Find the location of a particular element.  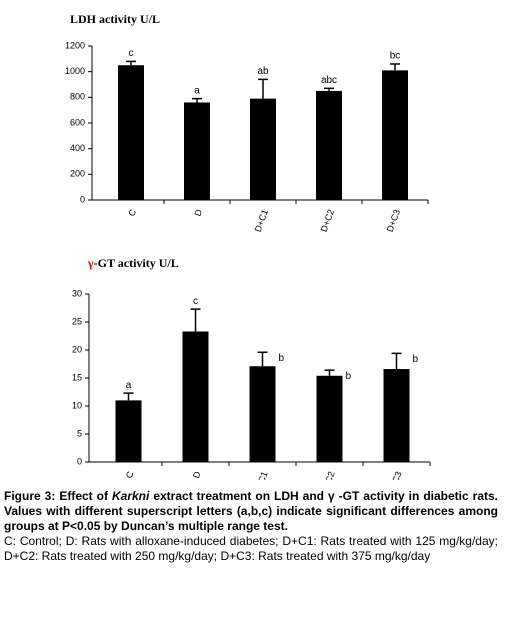

caption-text: Figure 3: Effect of is located at coordinates (58, 496).